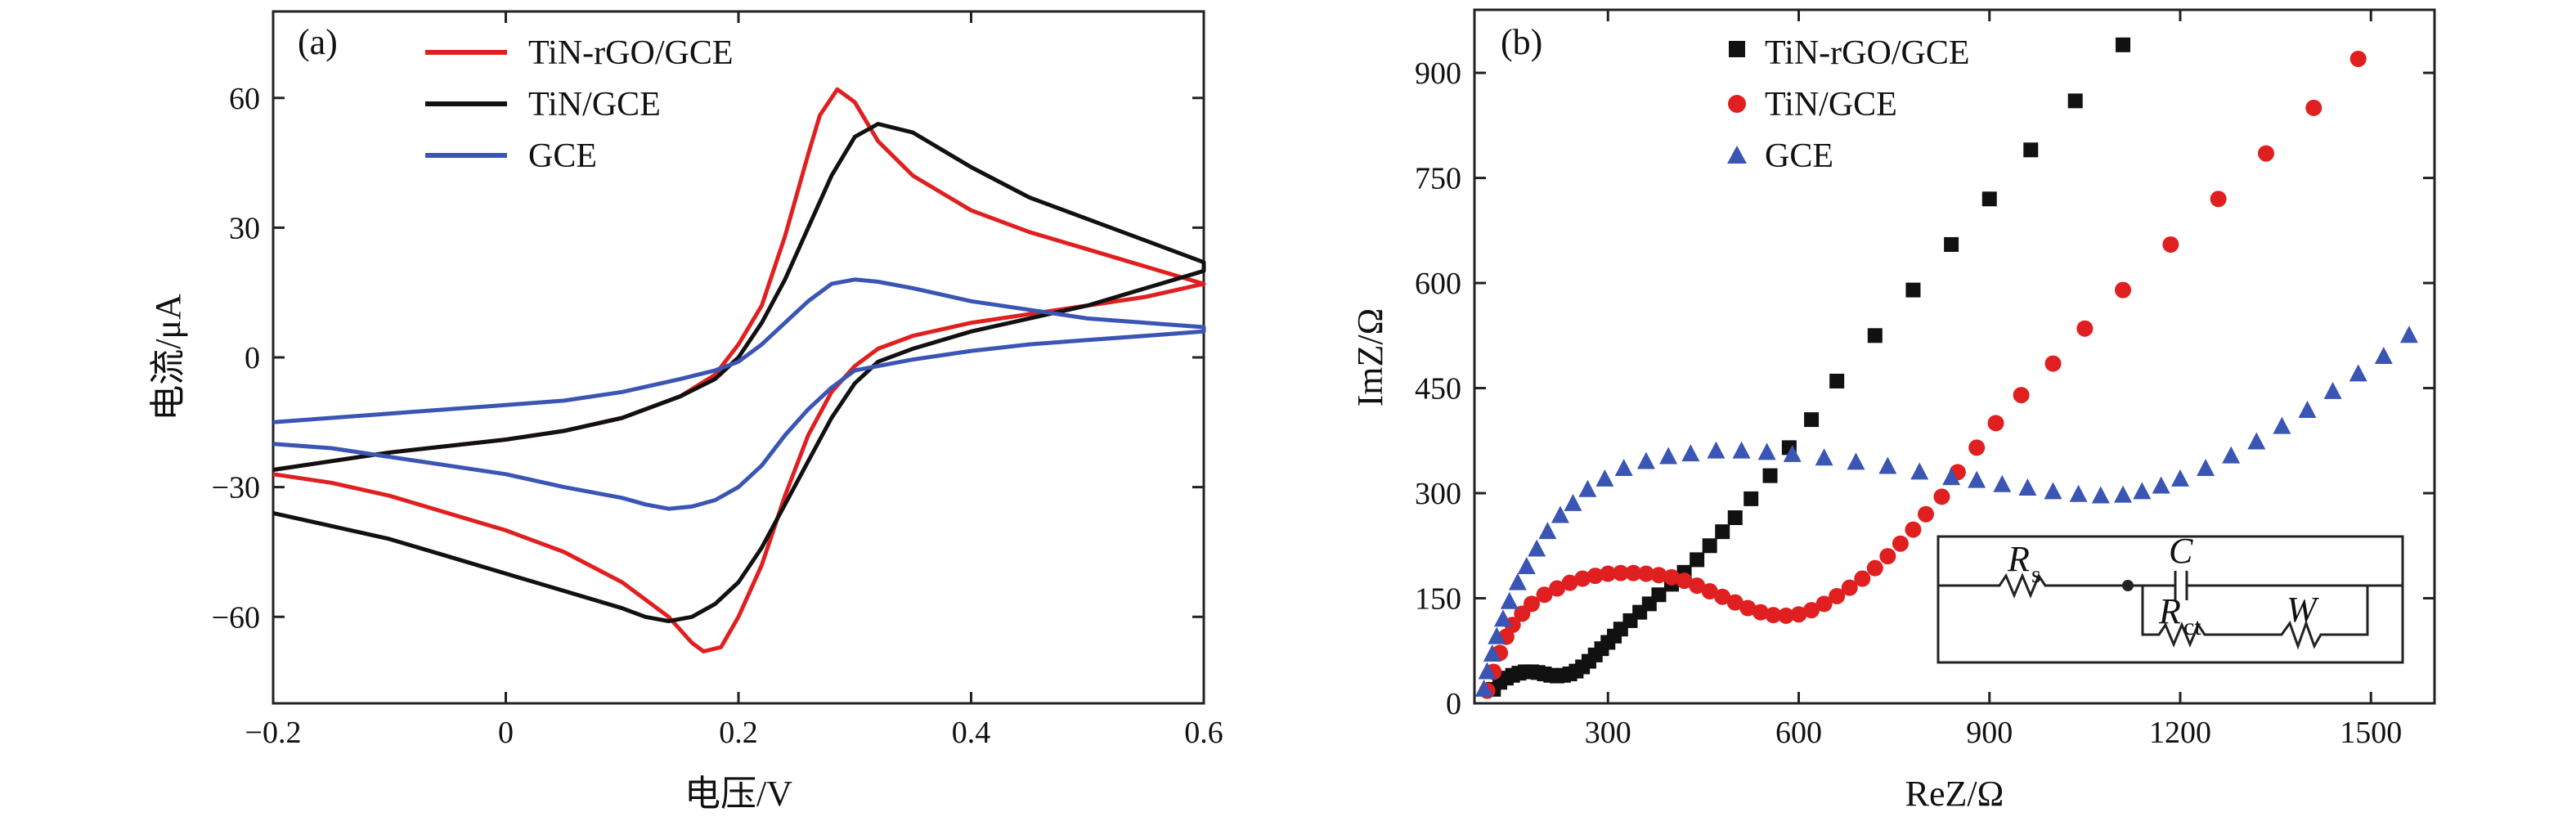  Describe the element at coordinates (1438, 179) in the screenshot. I see `y-tick-label: 750` at that location.